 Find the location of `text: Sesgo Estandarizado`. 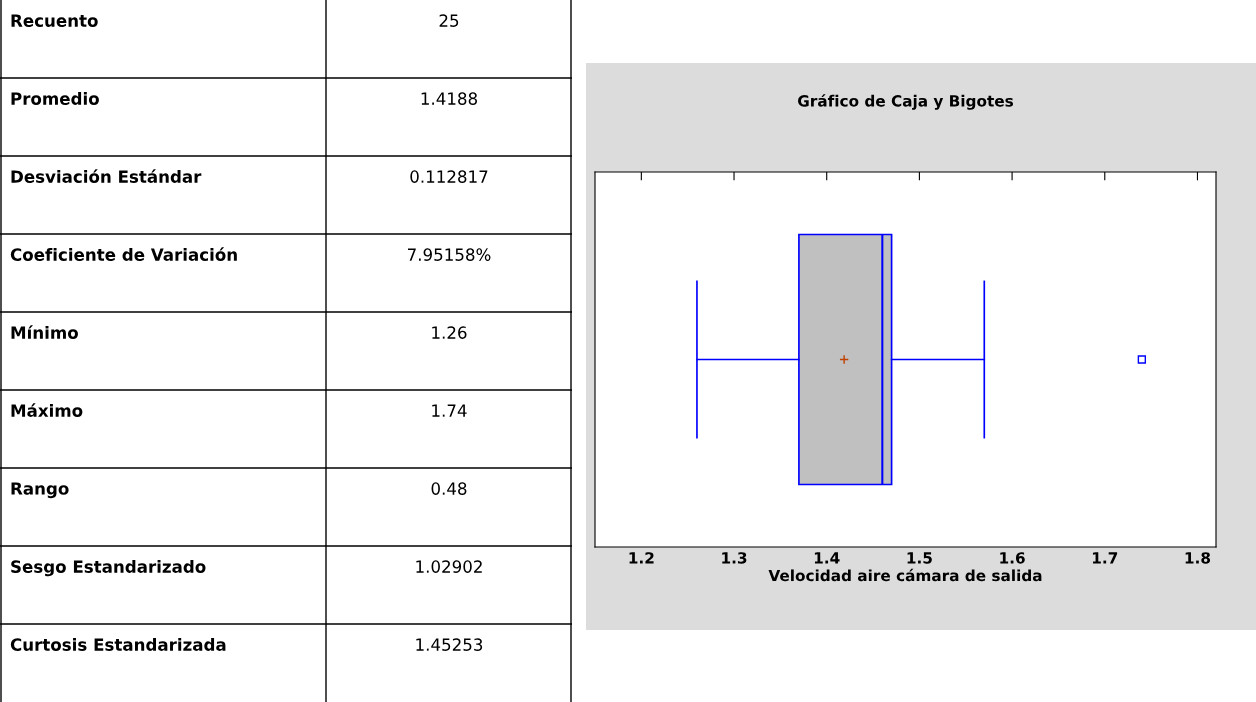

text: Sesgo Estandarizado is located at coordinates (108, 568).